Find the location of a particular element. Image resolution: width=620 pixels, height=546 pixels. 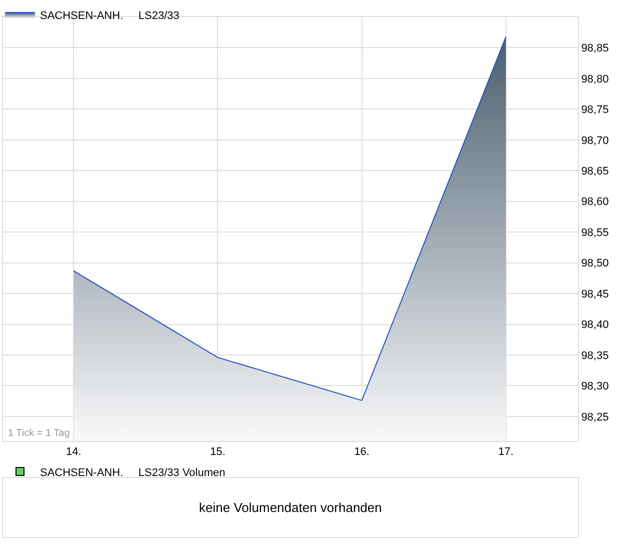

x-tick-label: 15. is located at coordinates (218, 452).